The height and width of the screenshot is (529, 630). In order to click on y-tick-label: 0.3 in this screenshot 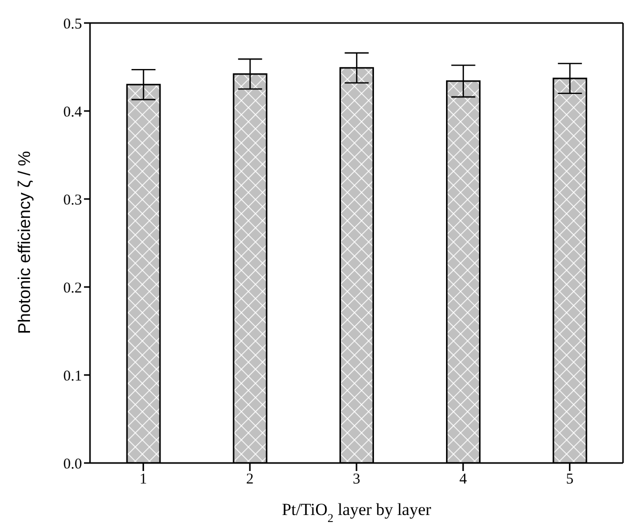, I will do `click(72, 200)`.